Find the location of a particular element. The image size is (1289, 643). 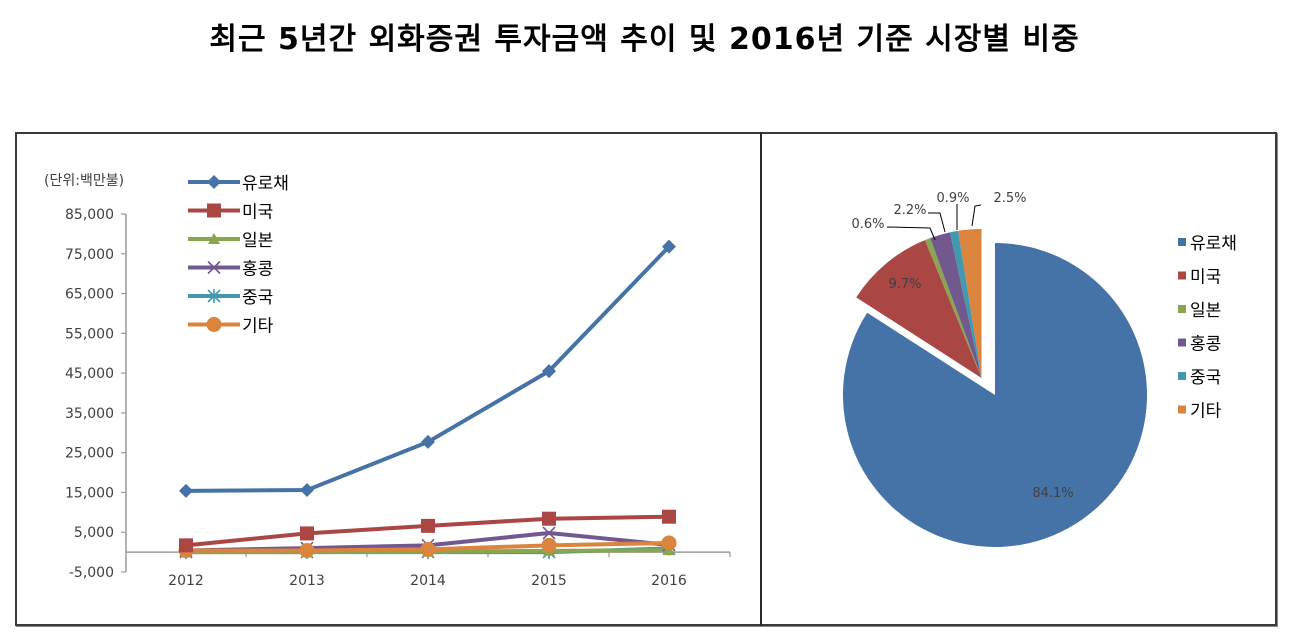

pie-data-label: 0.6% is located at coordinates (867, 224).